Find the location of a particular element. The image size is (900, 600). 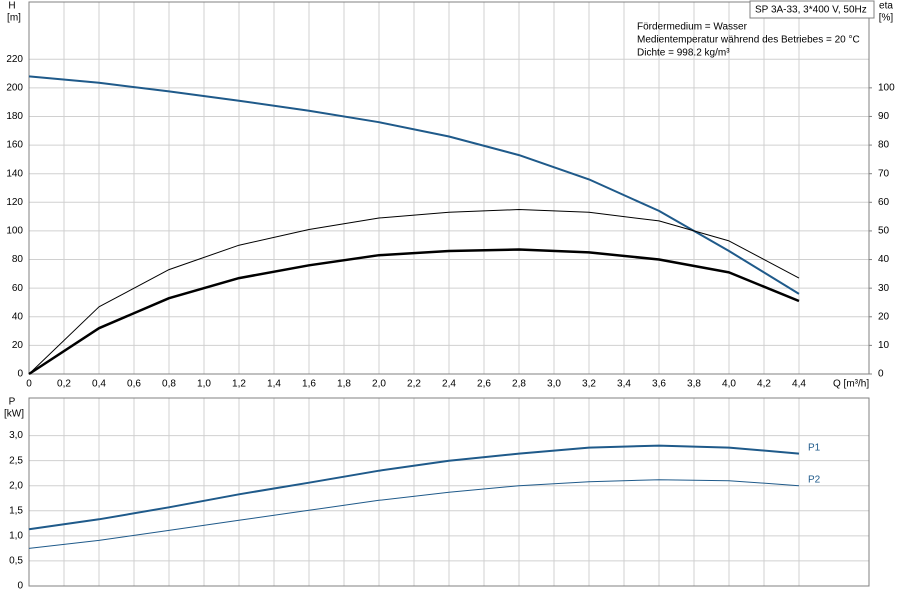

y2-axis-unit: [%] is located at coordinates (886, 18).